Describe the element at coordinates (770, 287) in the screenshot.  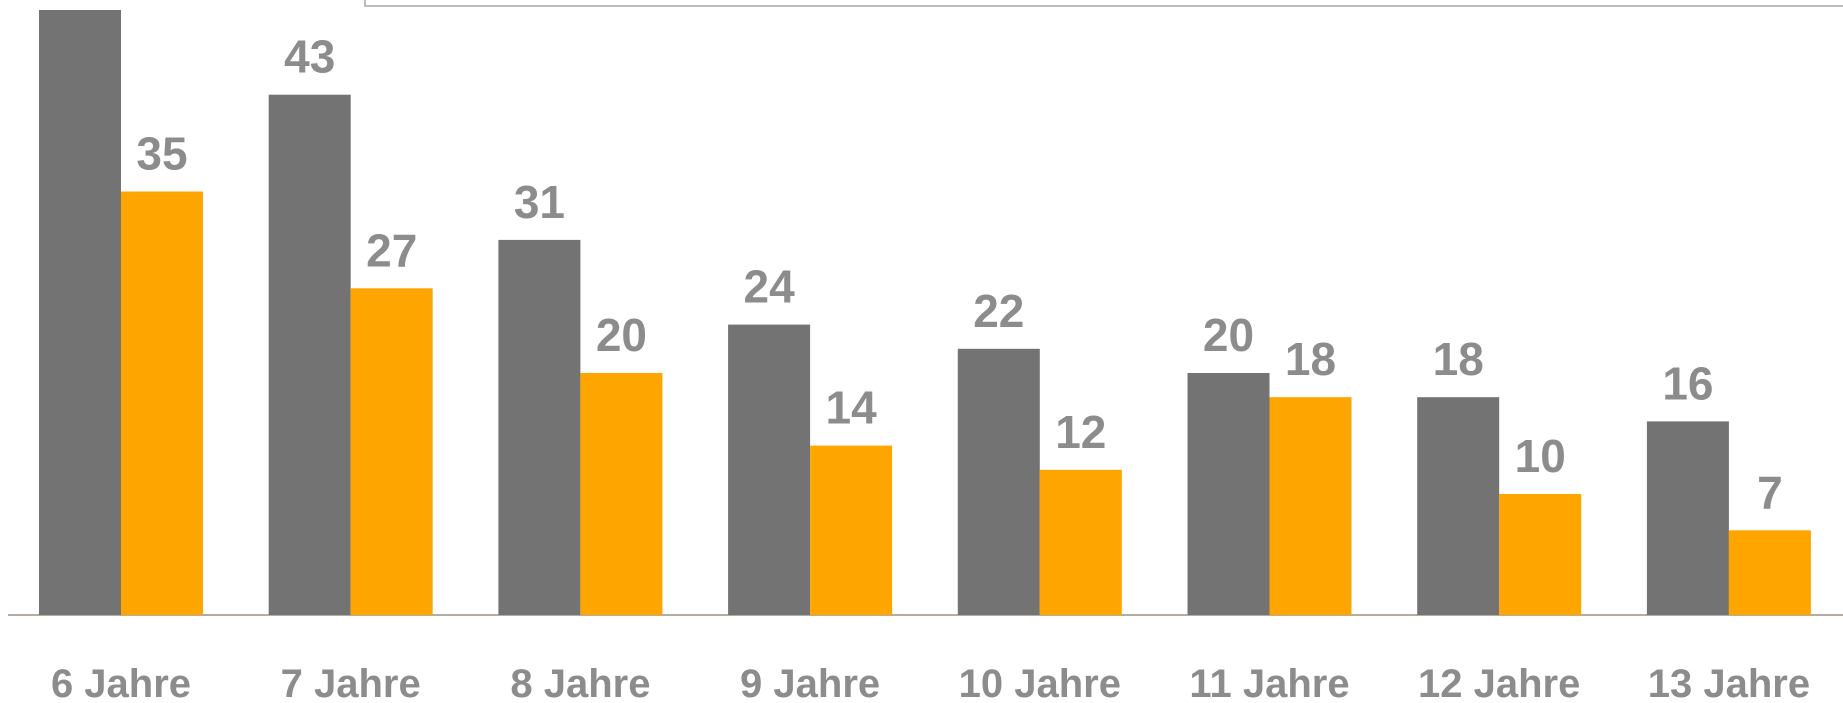
I see `value-label: 24` at that location.